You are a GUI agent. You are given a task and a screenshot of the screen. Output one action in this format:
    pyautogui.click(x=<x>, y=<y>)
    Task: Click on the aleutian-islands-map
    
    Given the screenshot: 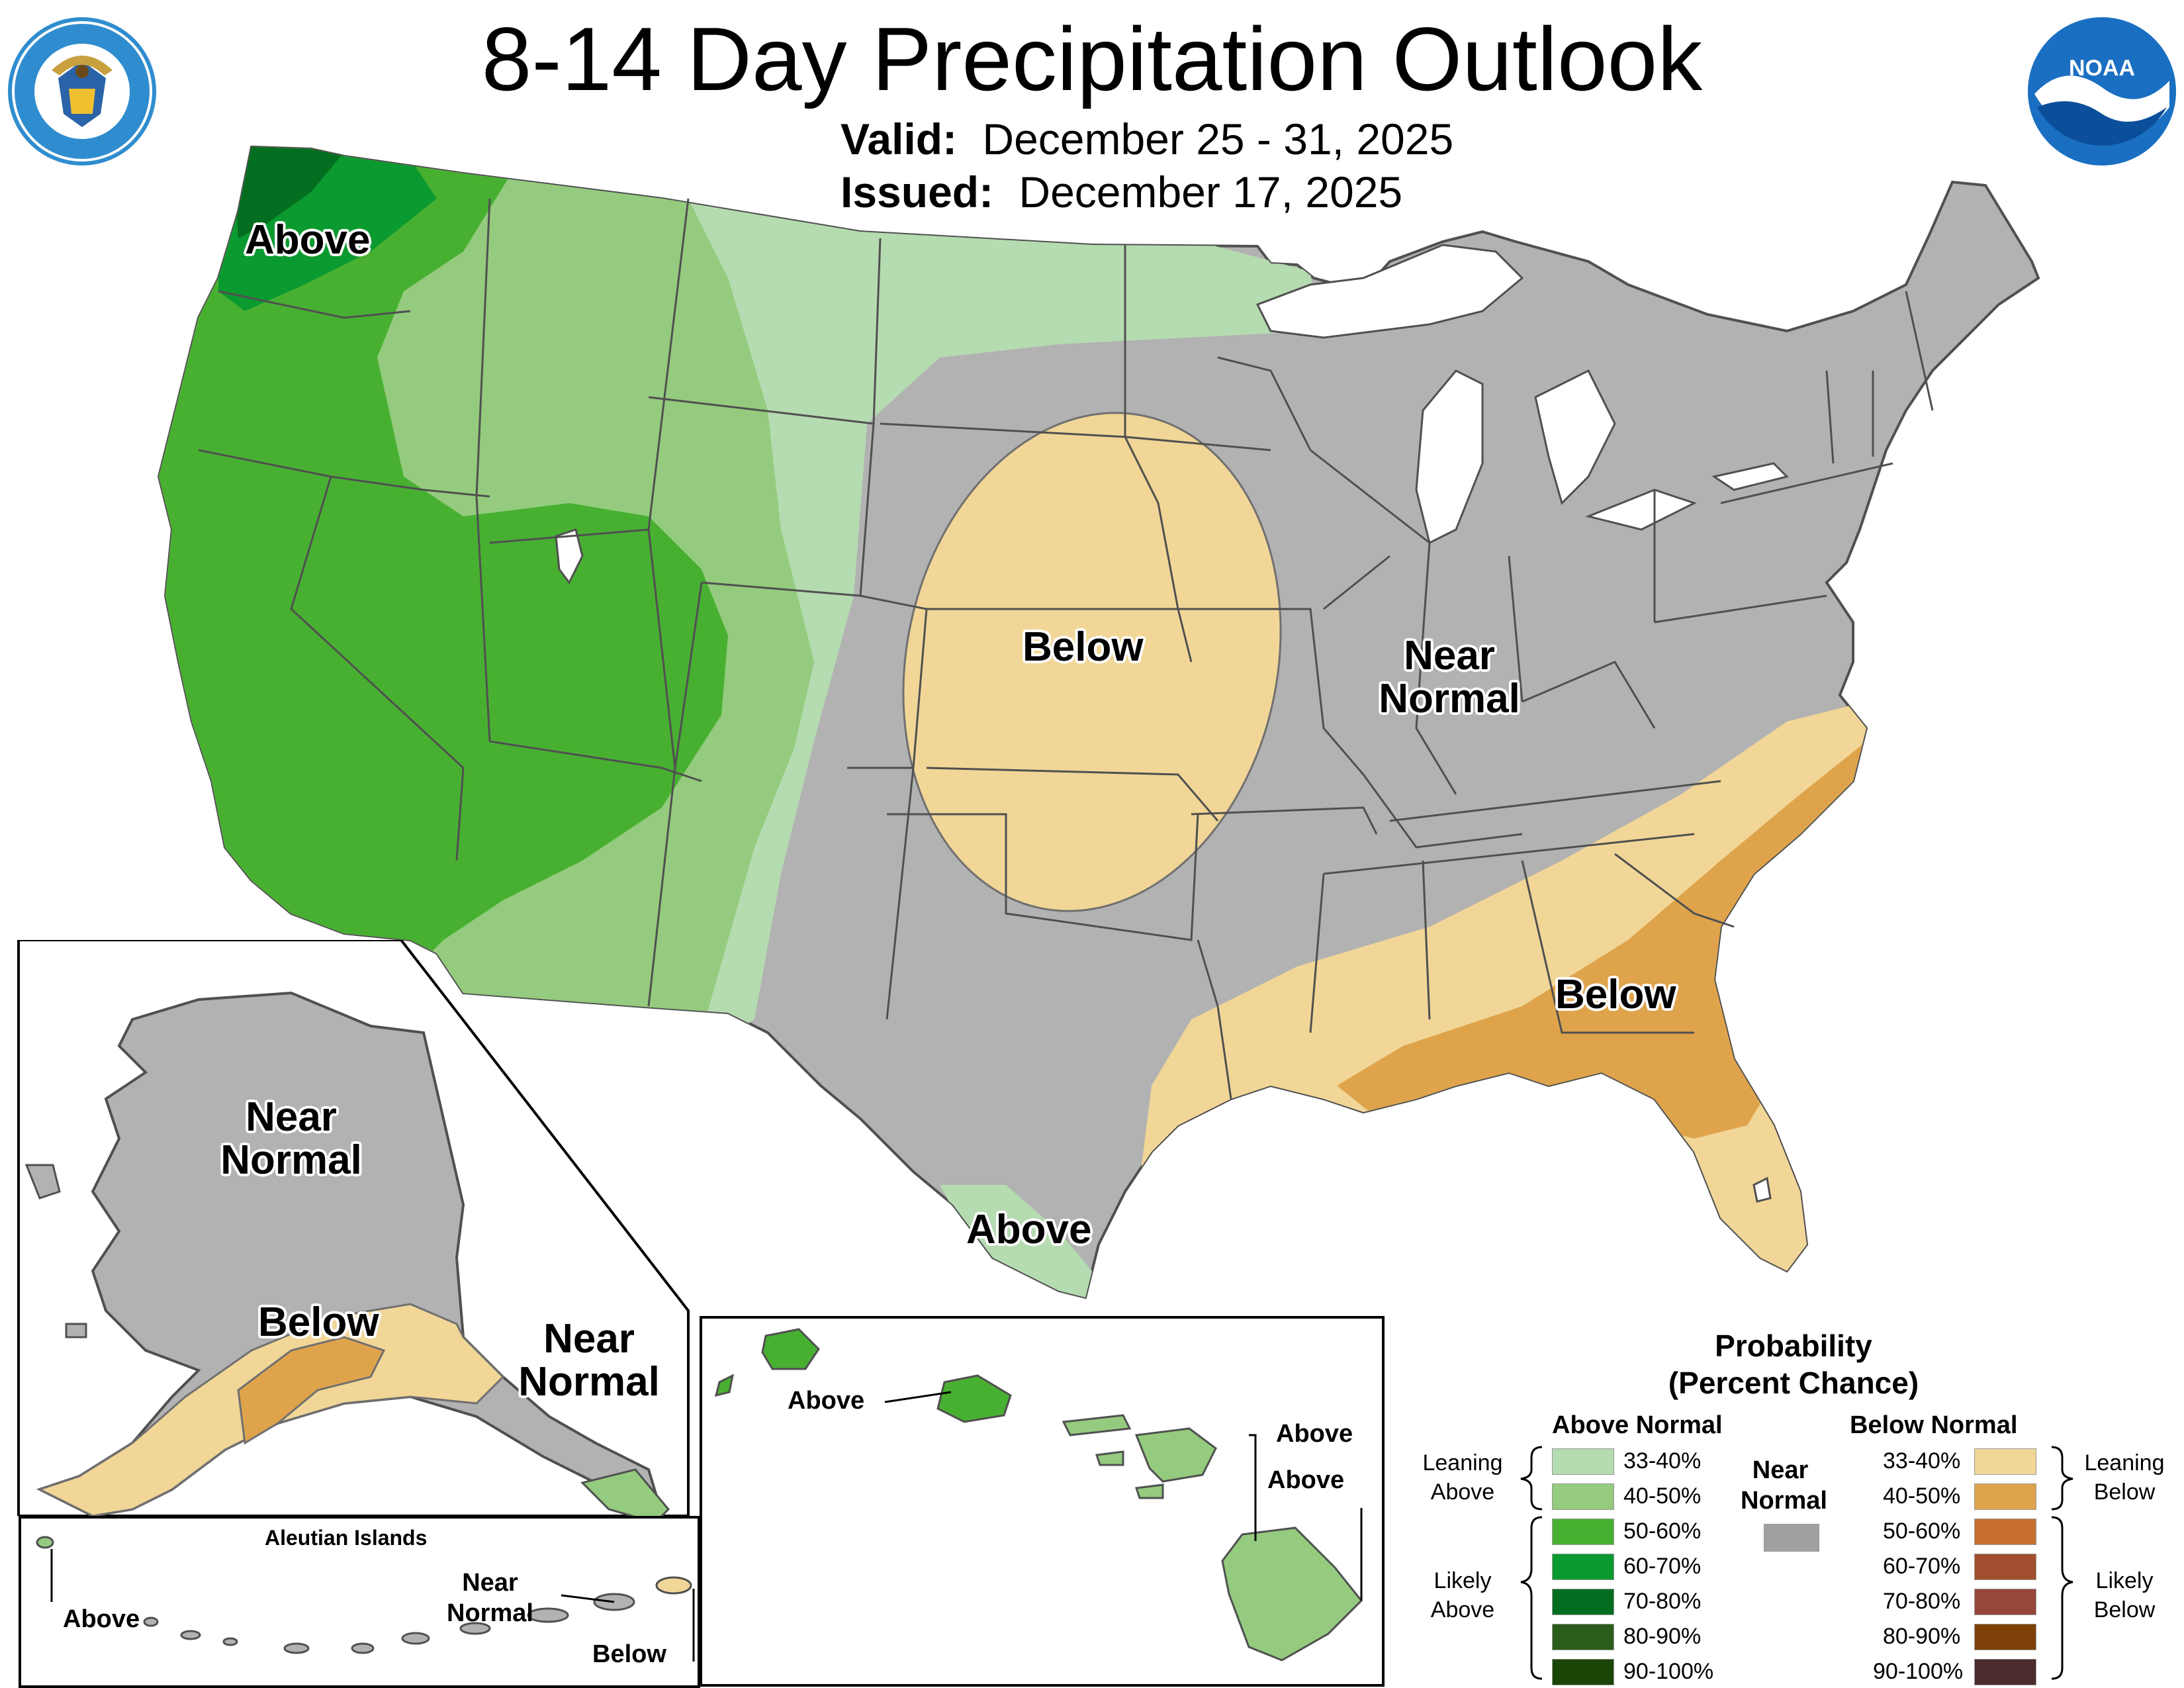 What is the action you would take?
    pyautogui.click(x=365, y=1599)
    